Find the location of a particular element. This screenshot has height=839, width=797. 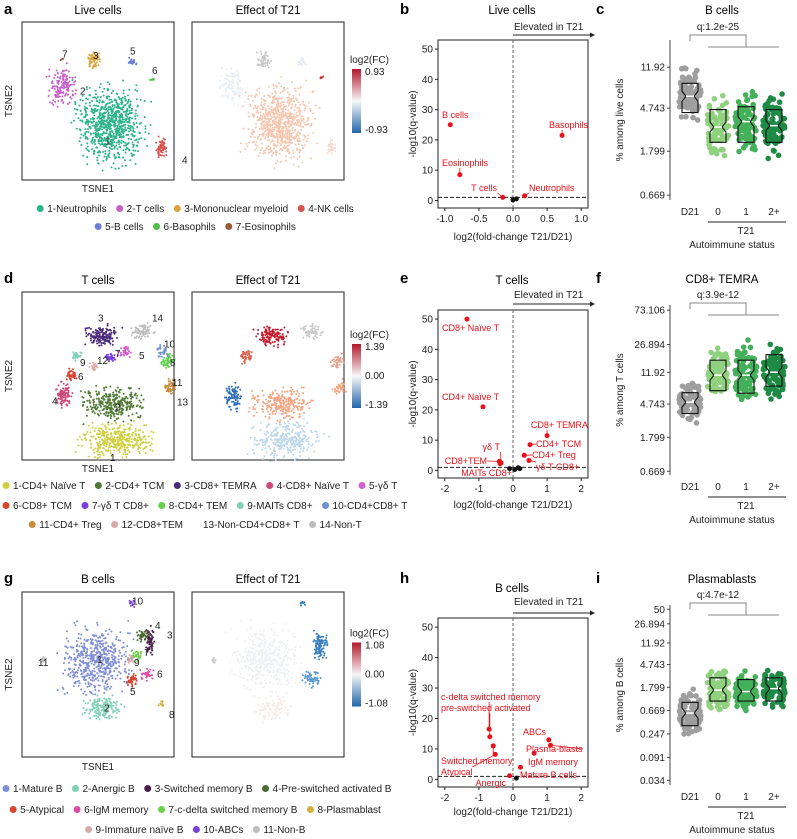

legend-item: 2-CD4+ TCM is located at coordinates (129, 486).